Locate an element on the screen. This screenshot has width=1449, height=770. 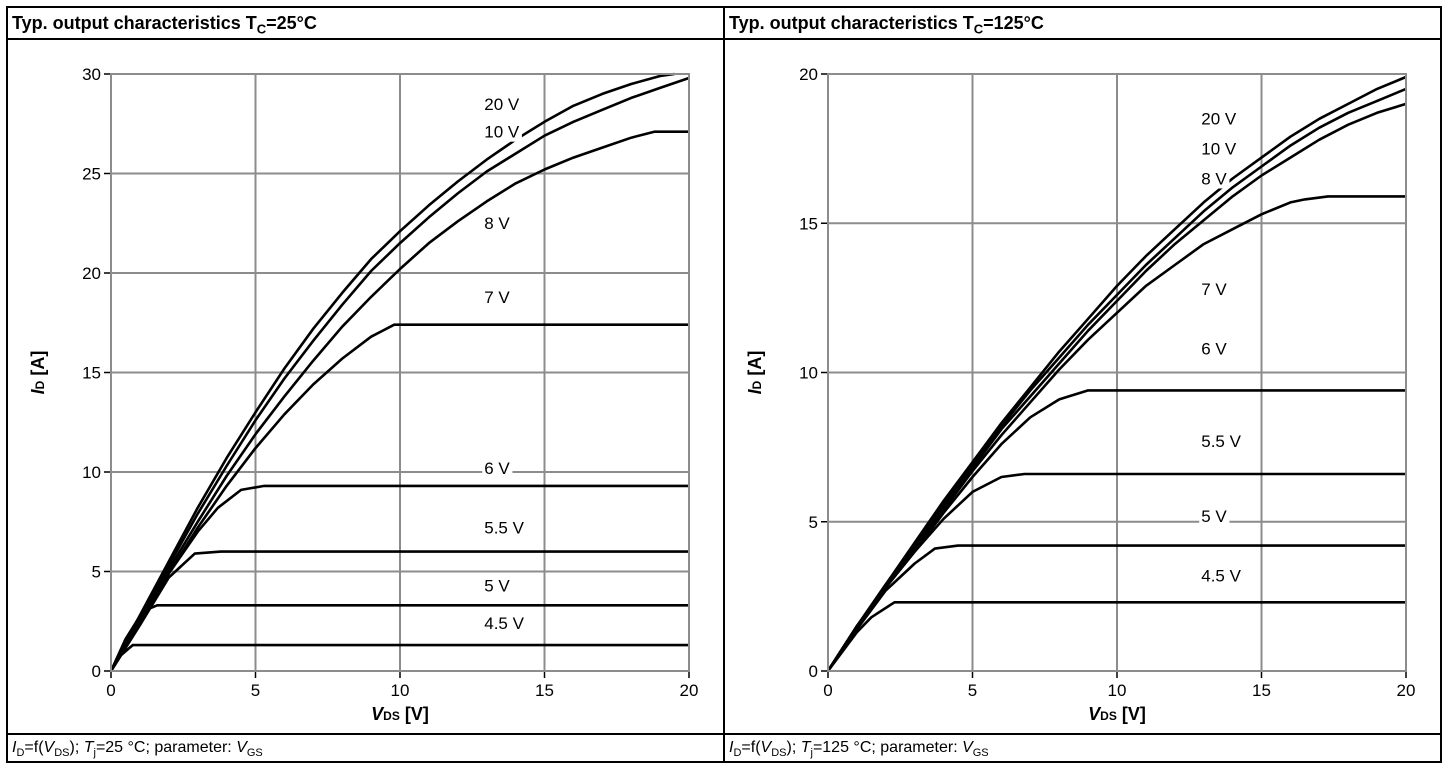
y-tick-label: 25 is located at coordinates (91, 174).